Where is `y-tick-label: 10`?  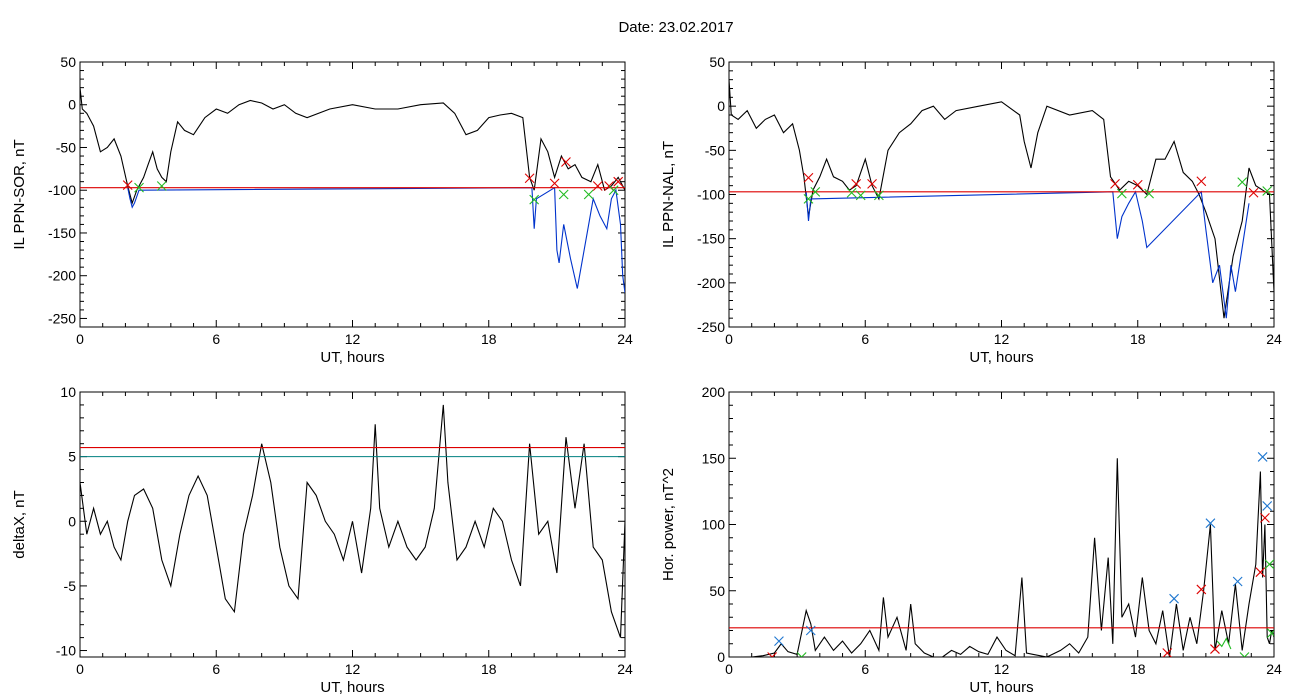
y-tick-label: 10 is located at coordinates (68, 392).